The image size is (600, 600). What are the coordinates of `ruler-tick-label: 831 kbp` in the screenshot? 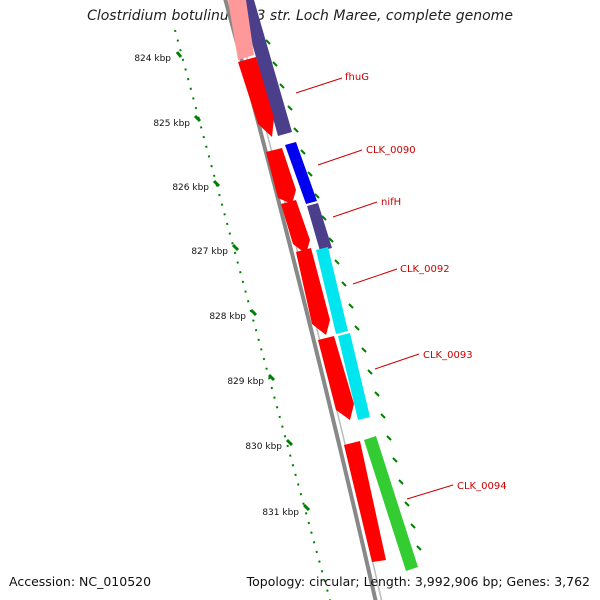 It's located at (280, 513).